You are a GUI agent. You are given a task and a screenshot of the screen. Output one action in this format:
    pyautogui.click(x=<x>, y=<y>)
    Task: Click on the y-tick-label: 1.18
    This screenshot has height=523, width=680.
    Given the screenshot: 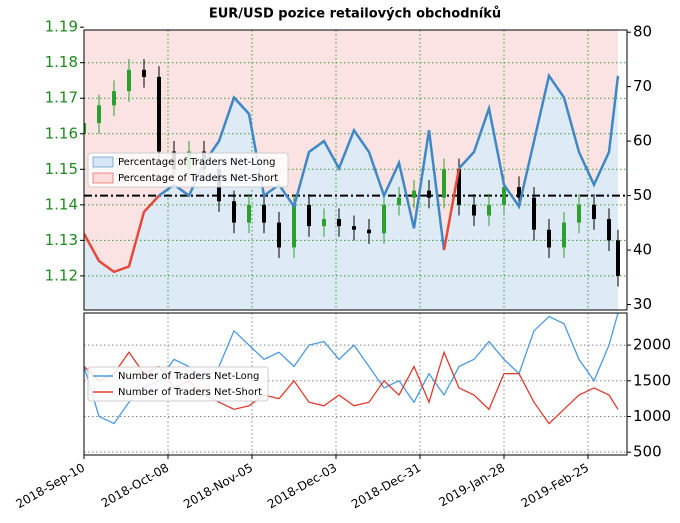 What is the action you would take?
    pyautogui.click(x=61, y=62)
    